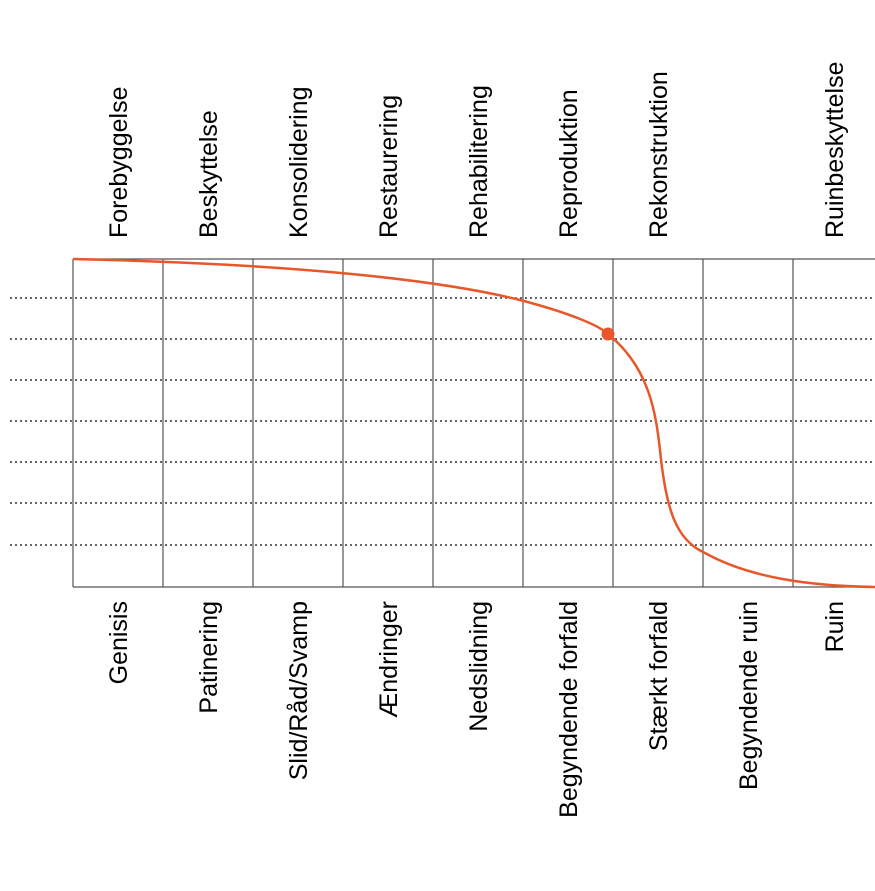 The height and width of the screenshot is (891, 875). What do you see at coordinates (659, 676) in the screenshot?
I see `stage-label-7: Stærkt forfald` at bounding box center [659, 676].